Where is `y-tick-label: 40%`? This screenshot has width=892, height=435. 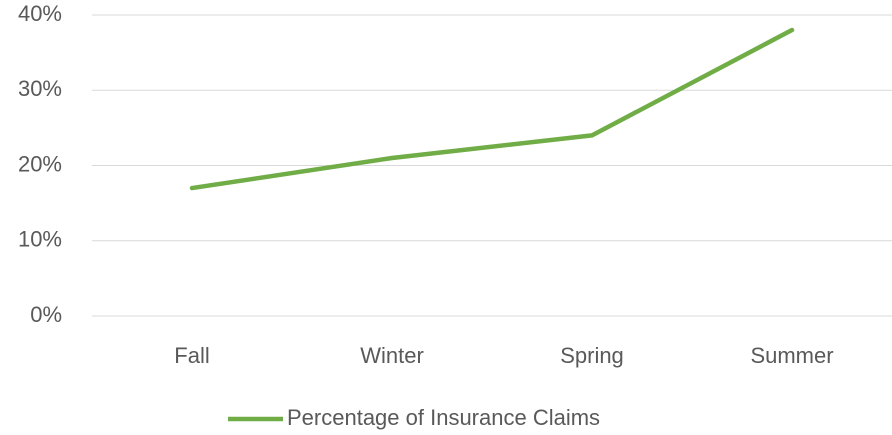 y-tick-label: 40% is located at coordinates (40, 13).